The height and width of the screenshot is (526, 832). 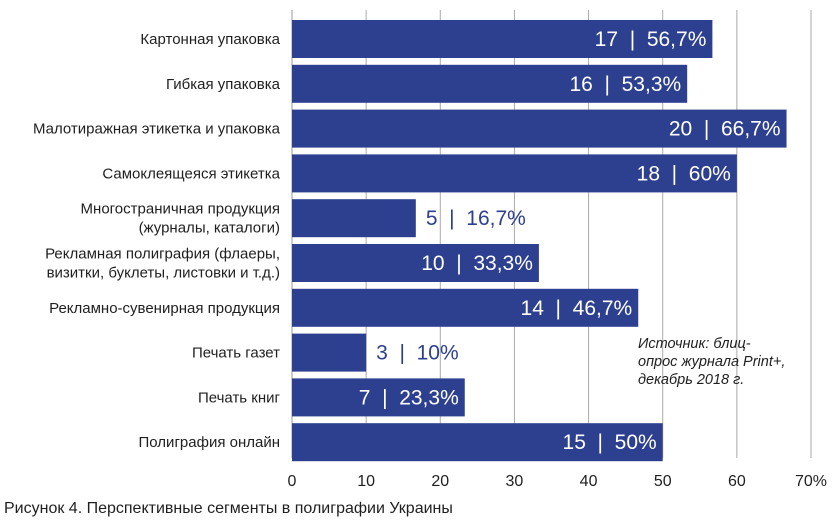 I want to click on bar-data-label: 20 | 66,7%, so click(x=725, y=129).